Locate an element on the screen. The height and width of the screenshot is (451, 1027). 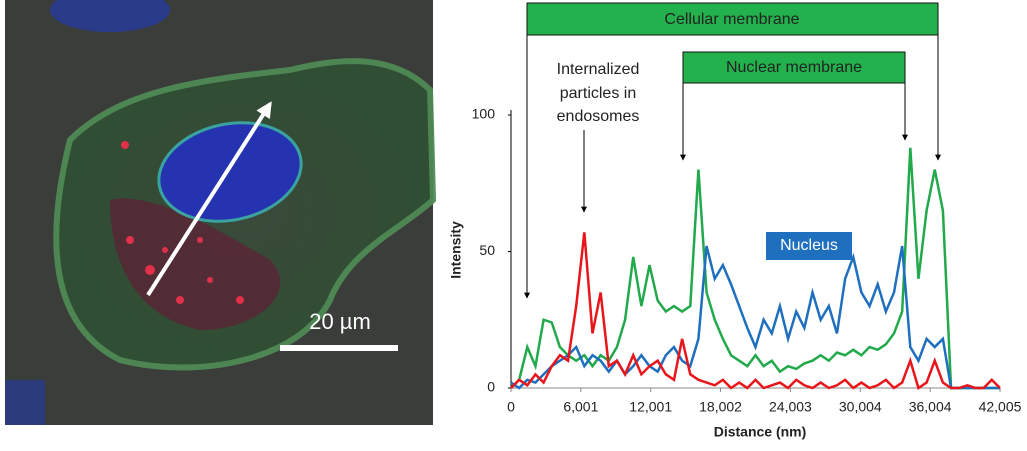
x-tick-label: 30,004 is located at coordinates (860, 407).